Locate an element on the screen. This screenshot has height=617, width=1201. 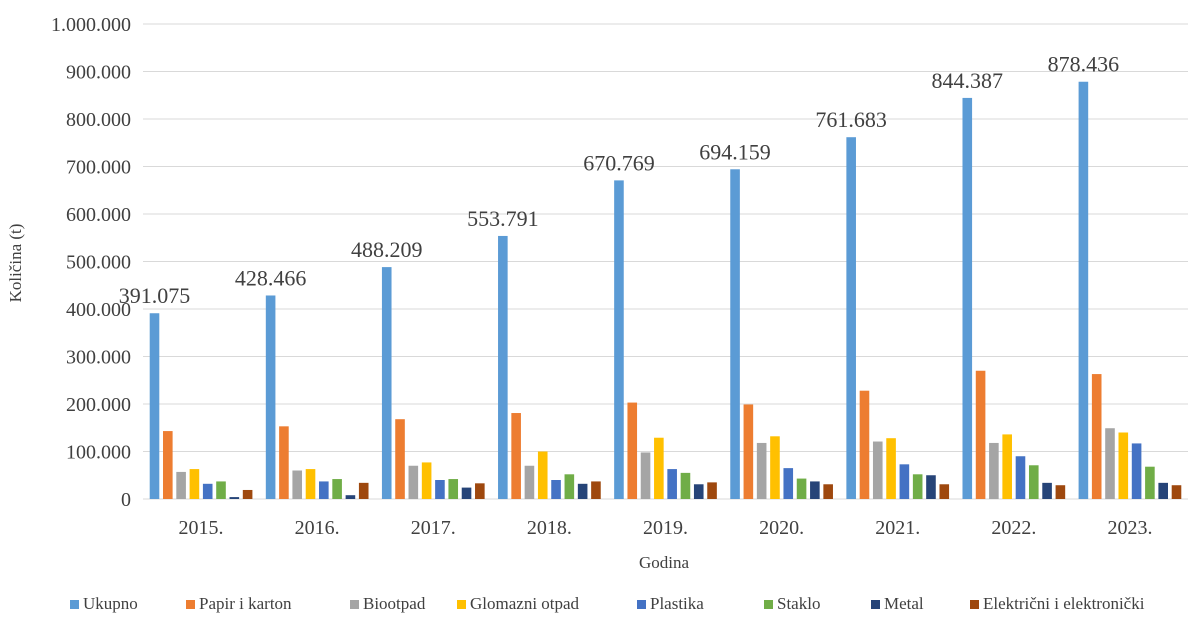
y-tick-label: 200.000 is located at coordinates (98, 405).